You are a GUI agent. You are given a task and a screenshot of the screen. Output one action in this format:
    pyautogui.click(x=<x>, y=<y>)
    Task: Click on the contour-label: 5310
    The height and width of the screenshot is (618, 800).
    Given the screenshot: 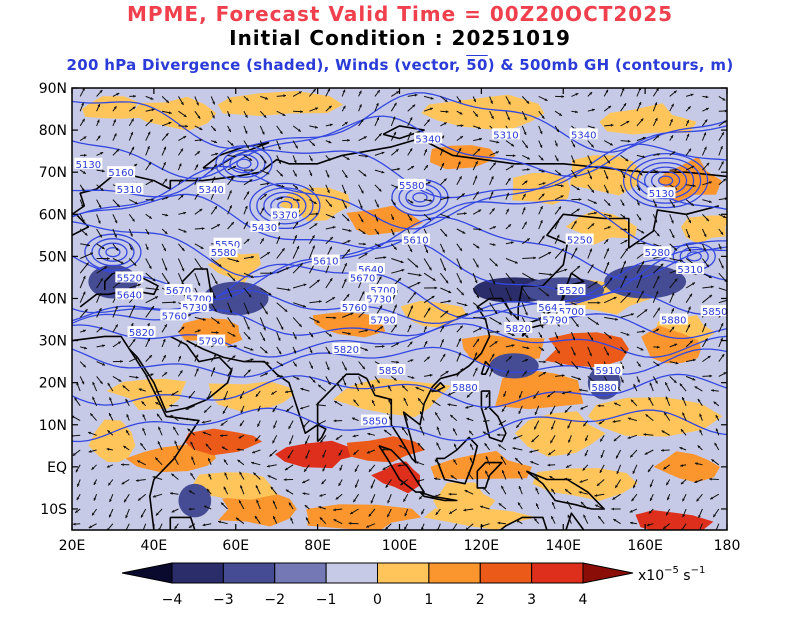 What is the action you would take?
    pyautogui.click(x=505, y=135)
    